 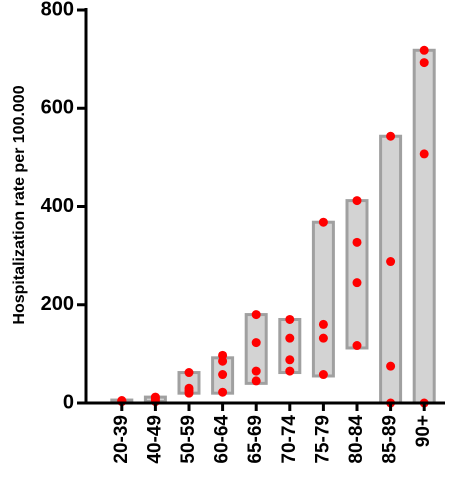 What do you see at coordinates (19, 204) in the screenshot?
I see `y-axis-title: Hospitalization rate per 100.000` at bounding box center [19, 204].